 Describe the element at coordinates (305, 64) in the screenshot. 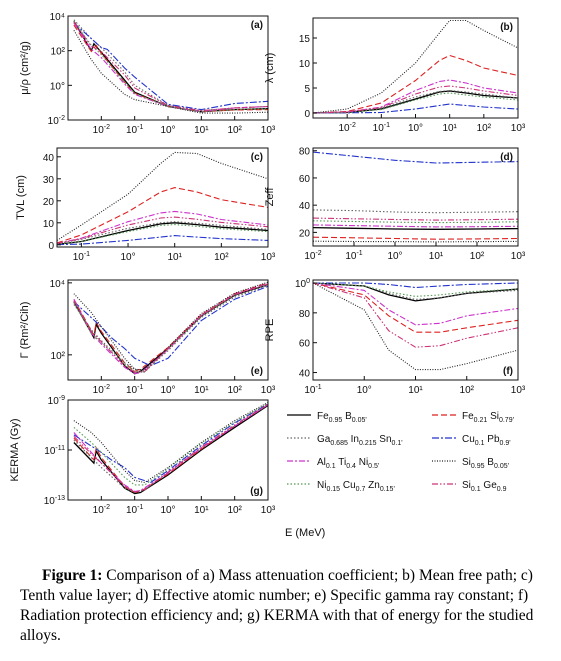

I see `ytick-label: 10` at that location.